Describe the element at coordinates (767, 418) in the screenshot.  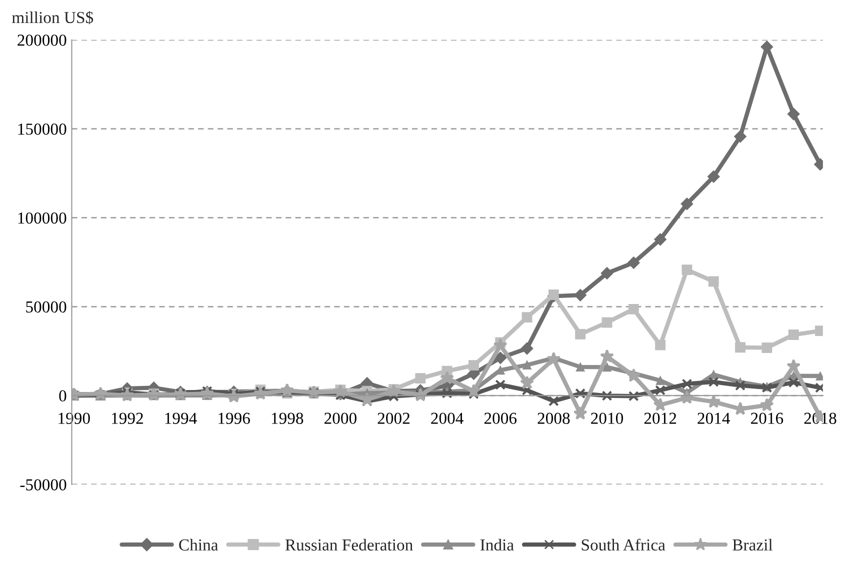
I see `x-tick-label: 2016` at that location.